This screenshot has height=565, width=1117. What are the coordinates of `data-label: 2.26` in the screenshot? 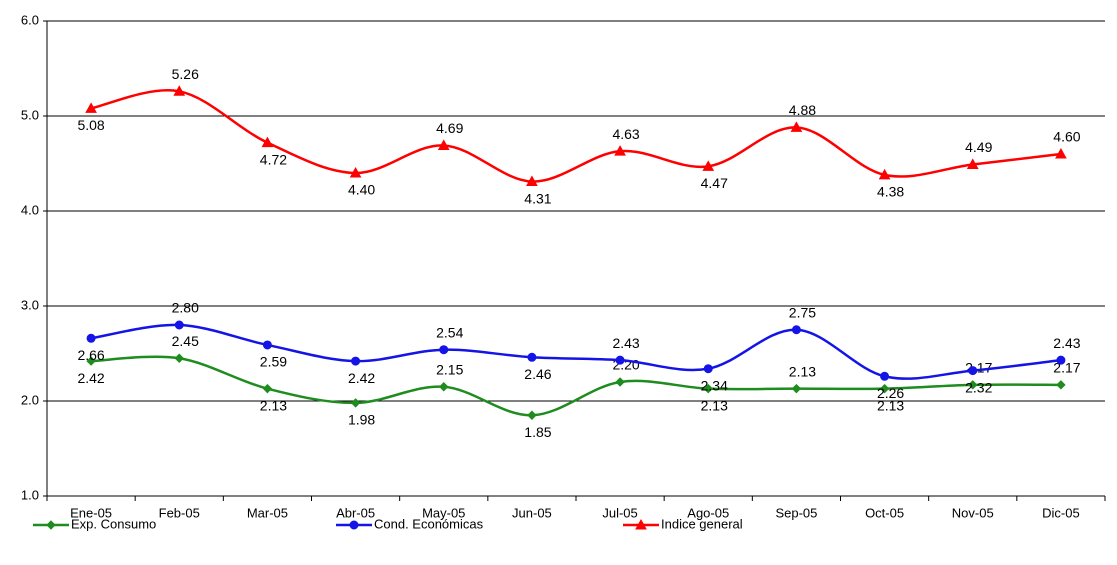 It's located at (890, 393).